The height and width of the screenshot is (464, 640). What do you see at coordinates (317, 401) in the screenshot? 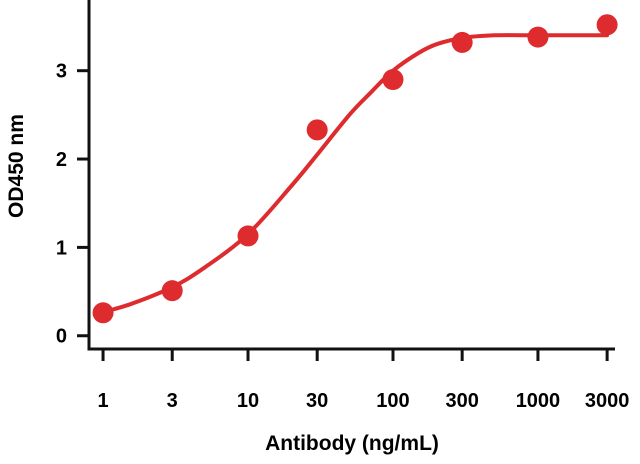
I see `x-tick-label: 30` at bounding box center [317, 401].